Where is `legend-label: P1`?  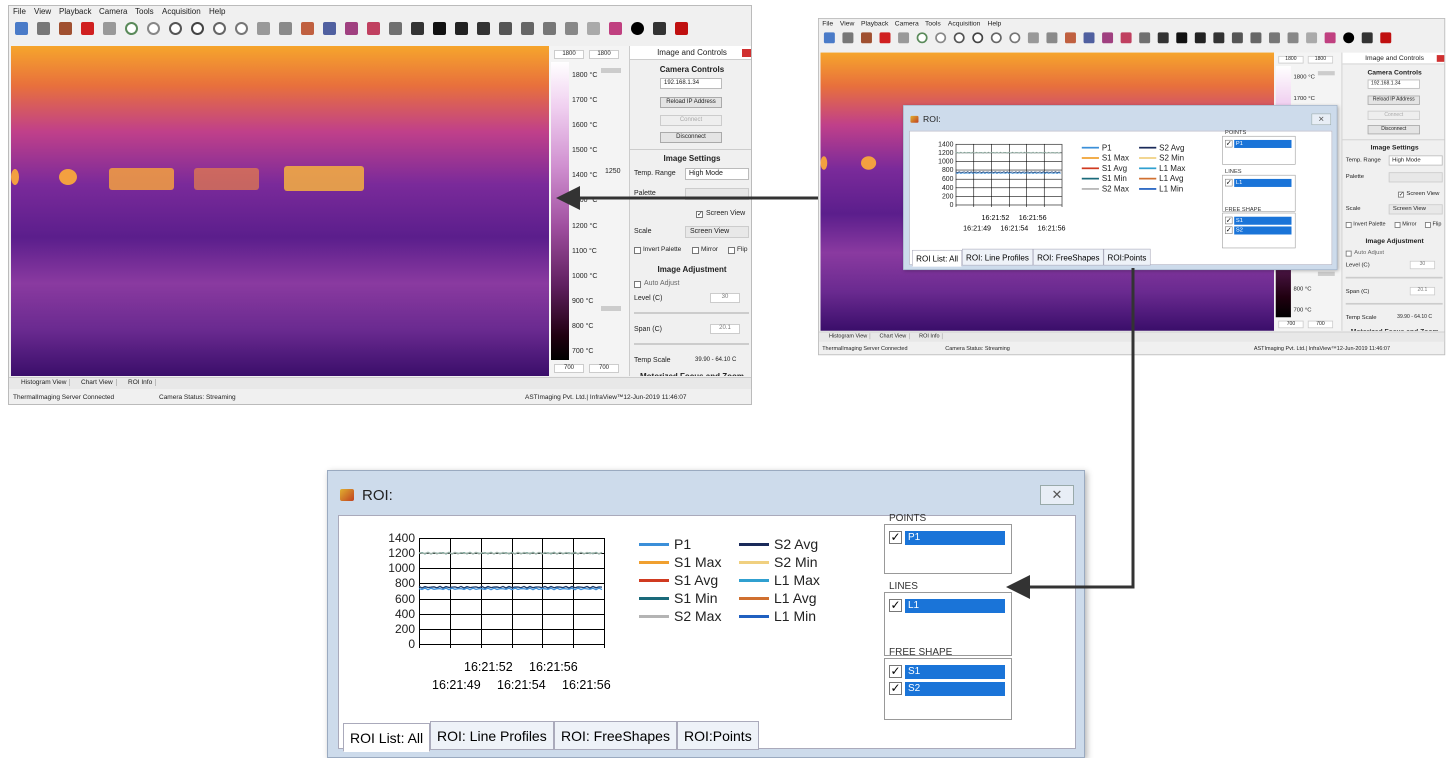 legend-label: P1 is located at coordinates (1106, 147).